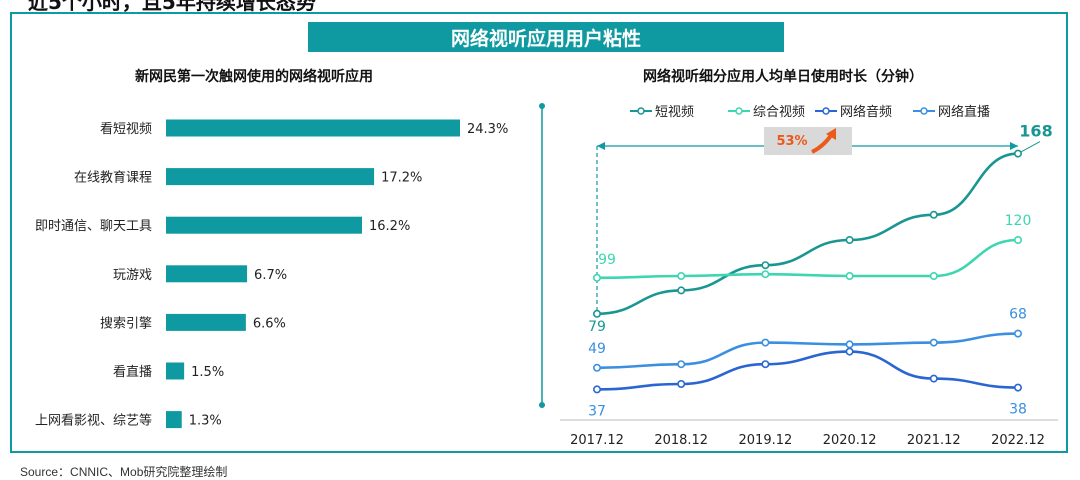 The image size is (1080, 480). What do you see at coordinates (597, 327) in the screenshot?
I see `series-data-label: 79` at bounding box center [597, 327].